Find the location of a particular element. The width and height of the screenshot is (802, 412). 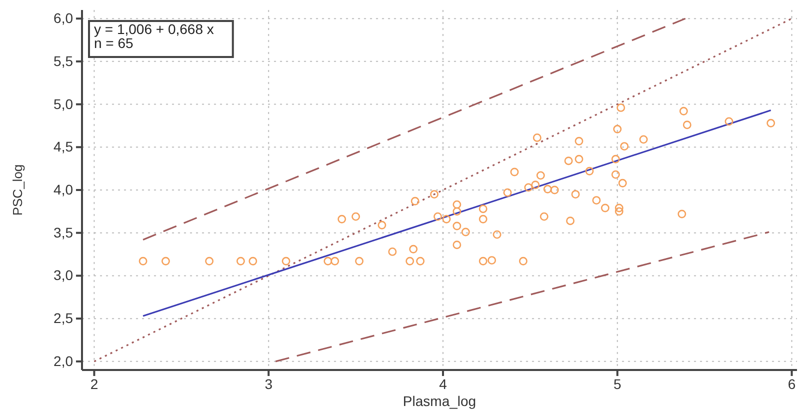

y-tick-label: 4,5 is located at coordinates (64, 146).